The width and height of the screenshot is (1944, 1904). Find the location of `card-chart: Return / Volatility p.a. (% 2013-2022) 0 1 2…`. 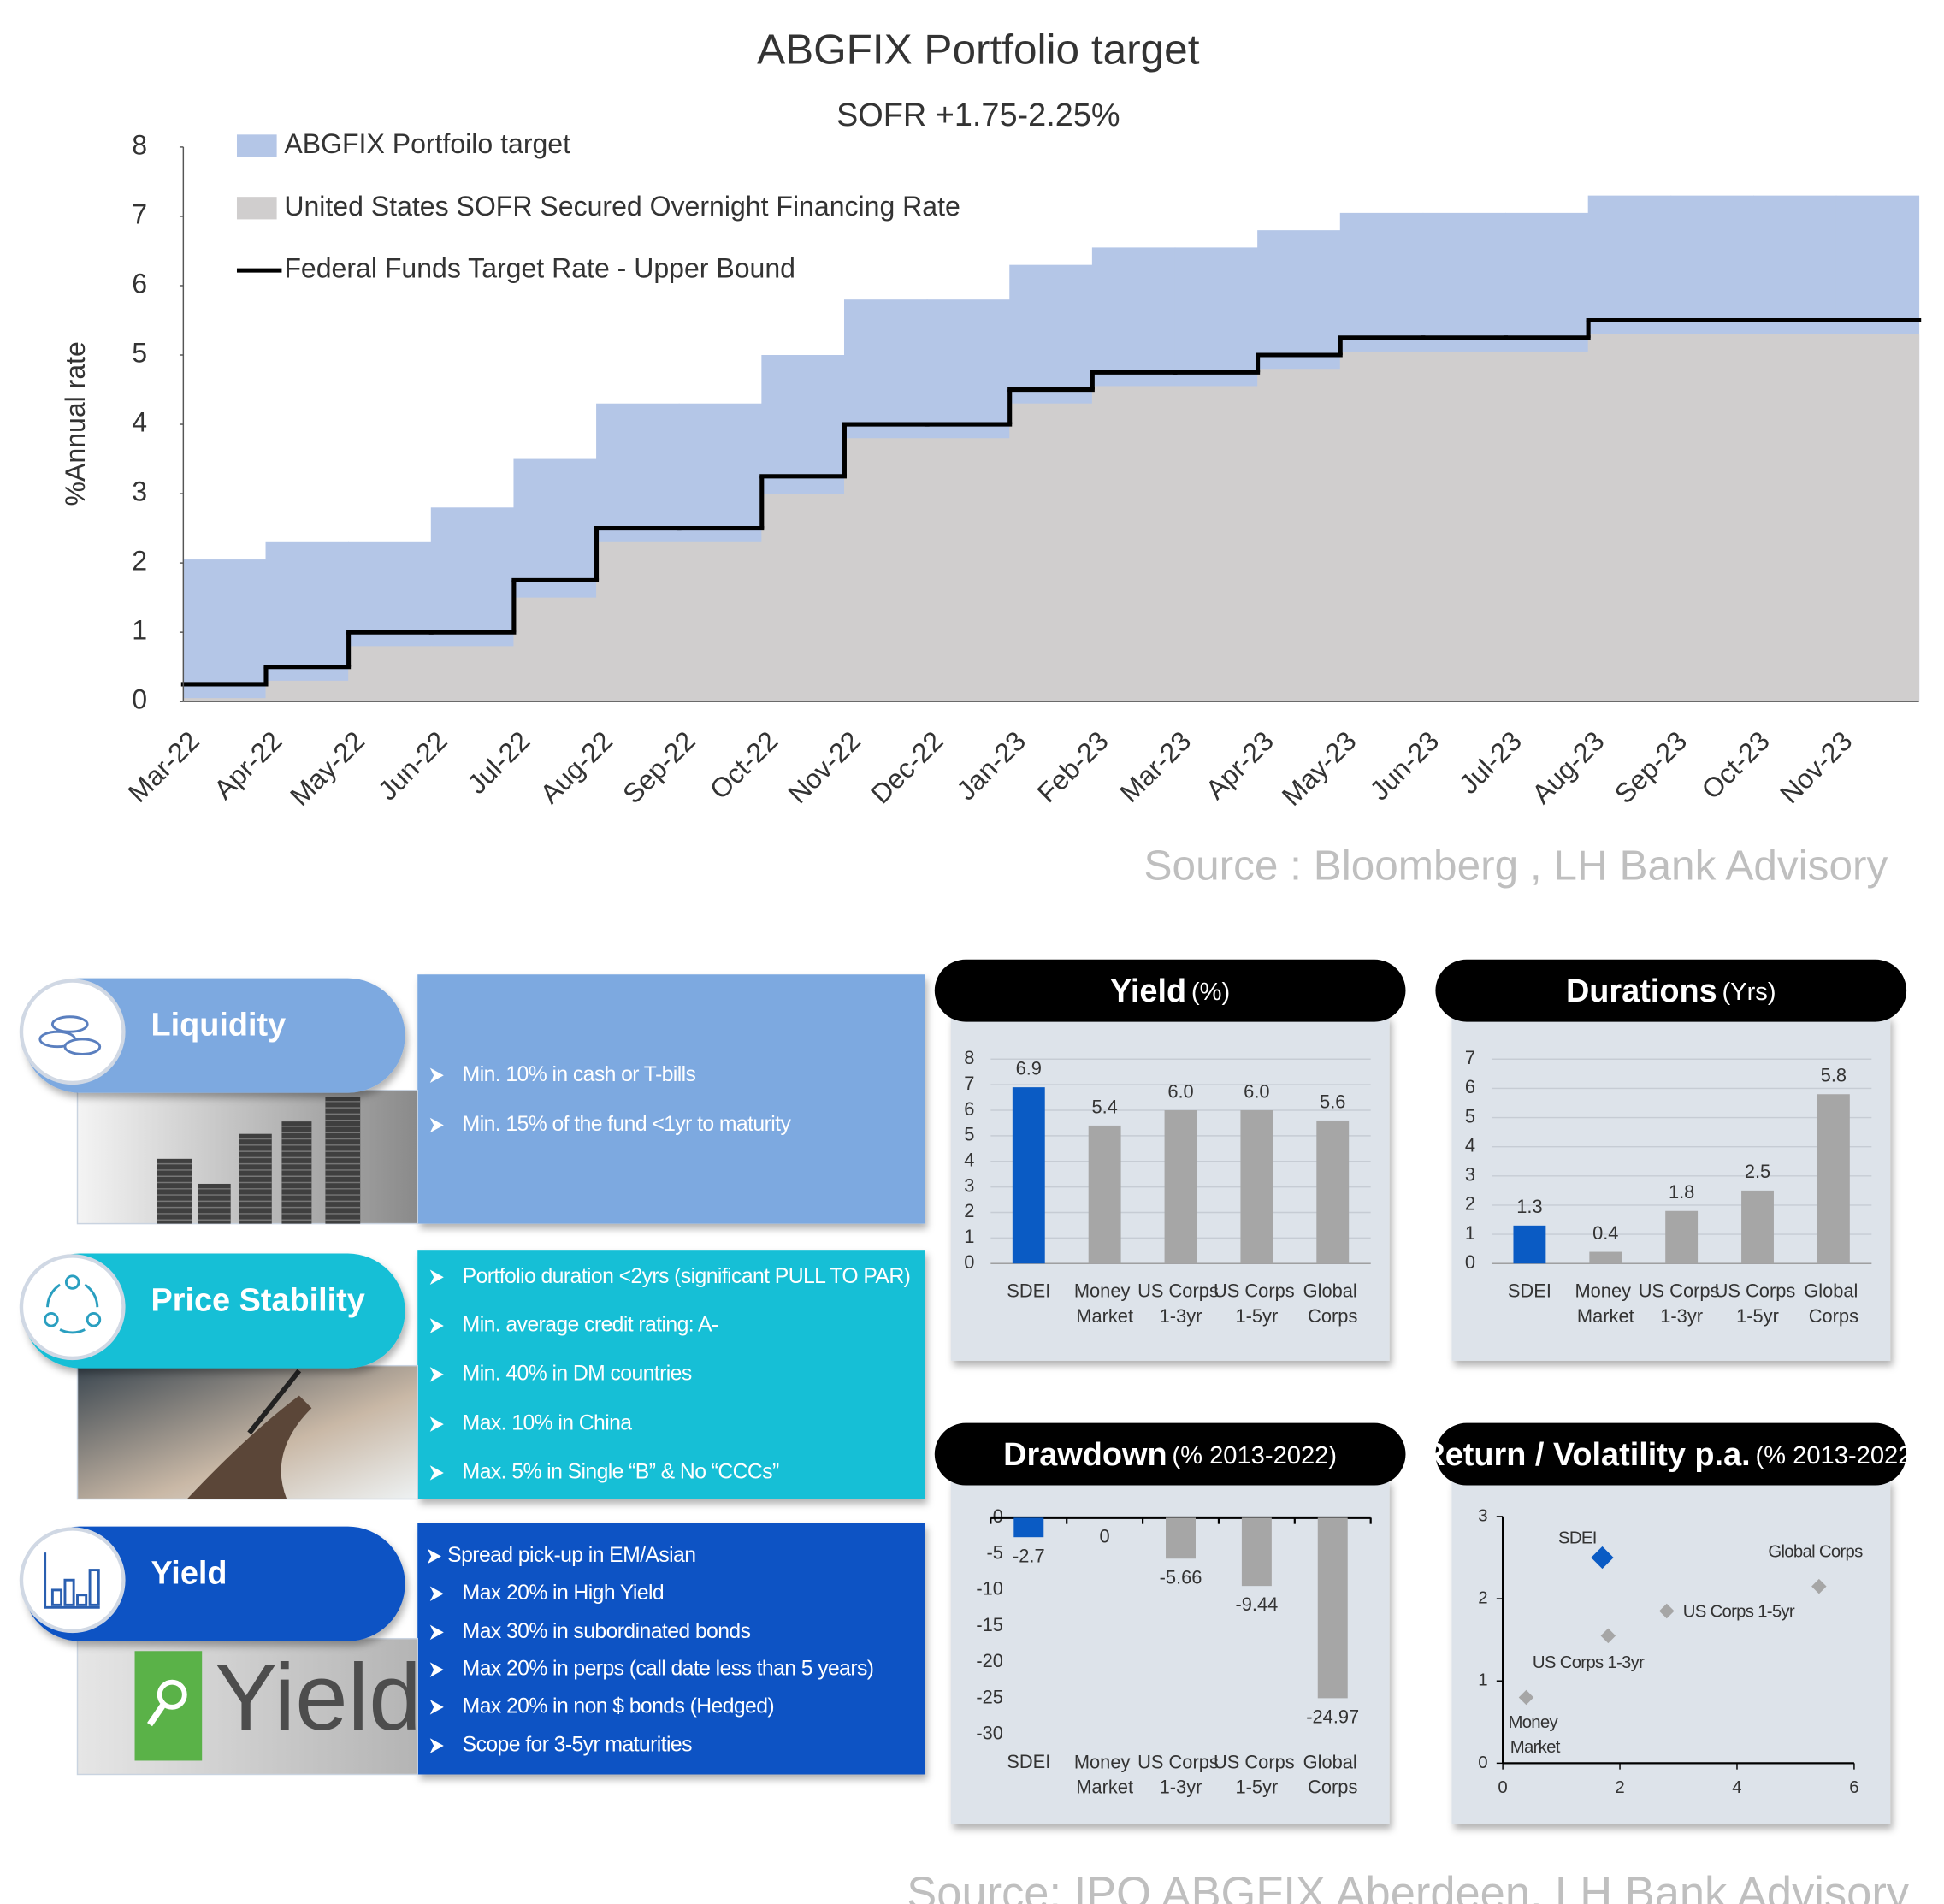

card-chart: Return / Volatility p.a. (% 2013-2022) 0 1 2… is located at coordinates (1670, 1623).